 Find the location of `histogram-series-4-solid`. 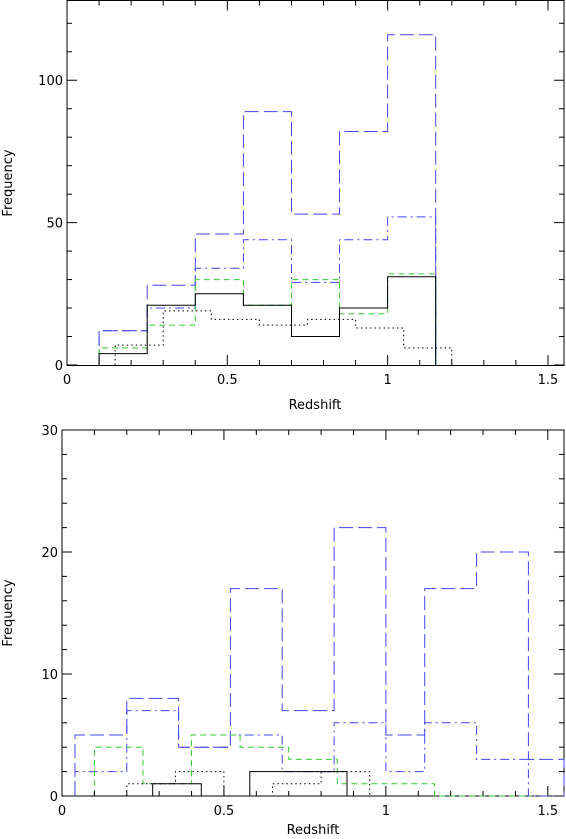

histogram-series-4-solid is located at coordinates (267, 320).